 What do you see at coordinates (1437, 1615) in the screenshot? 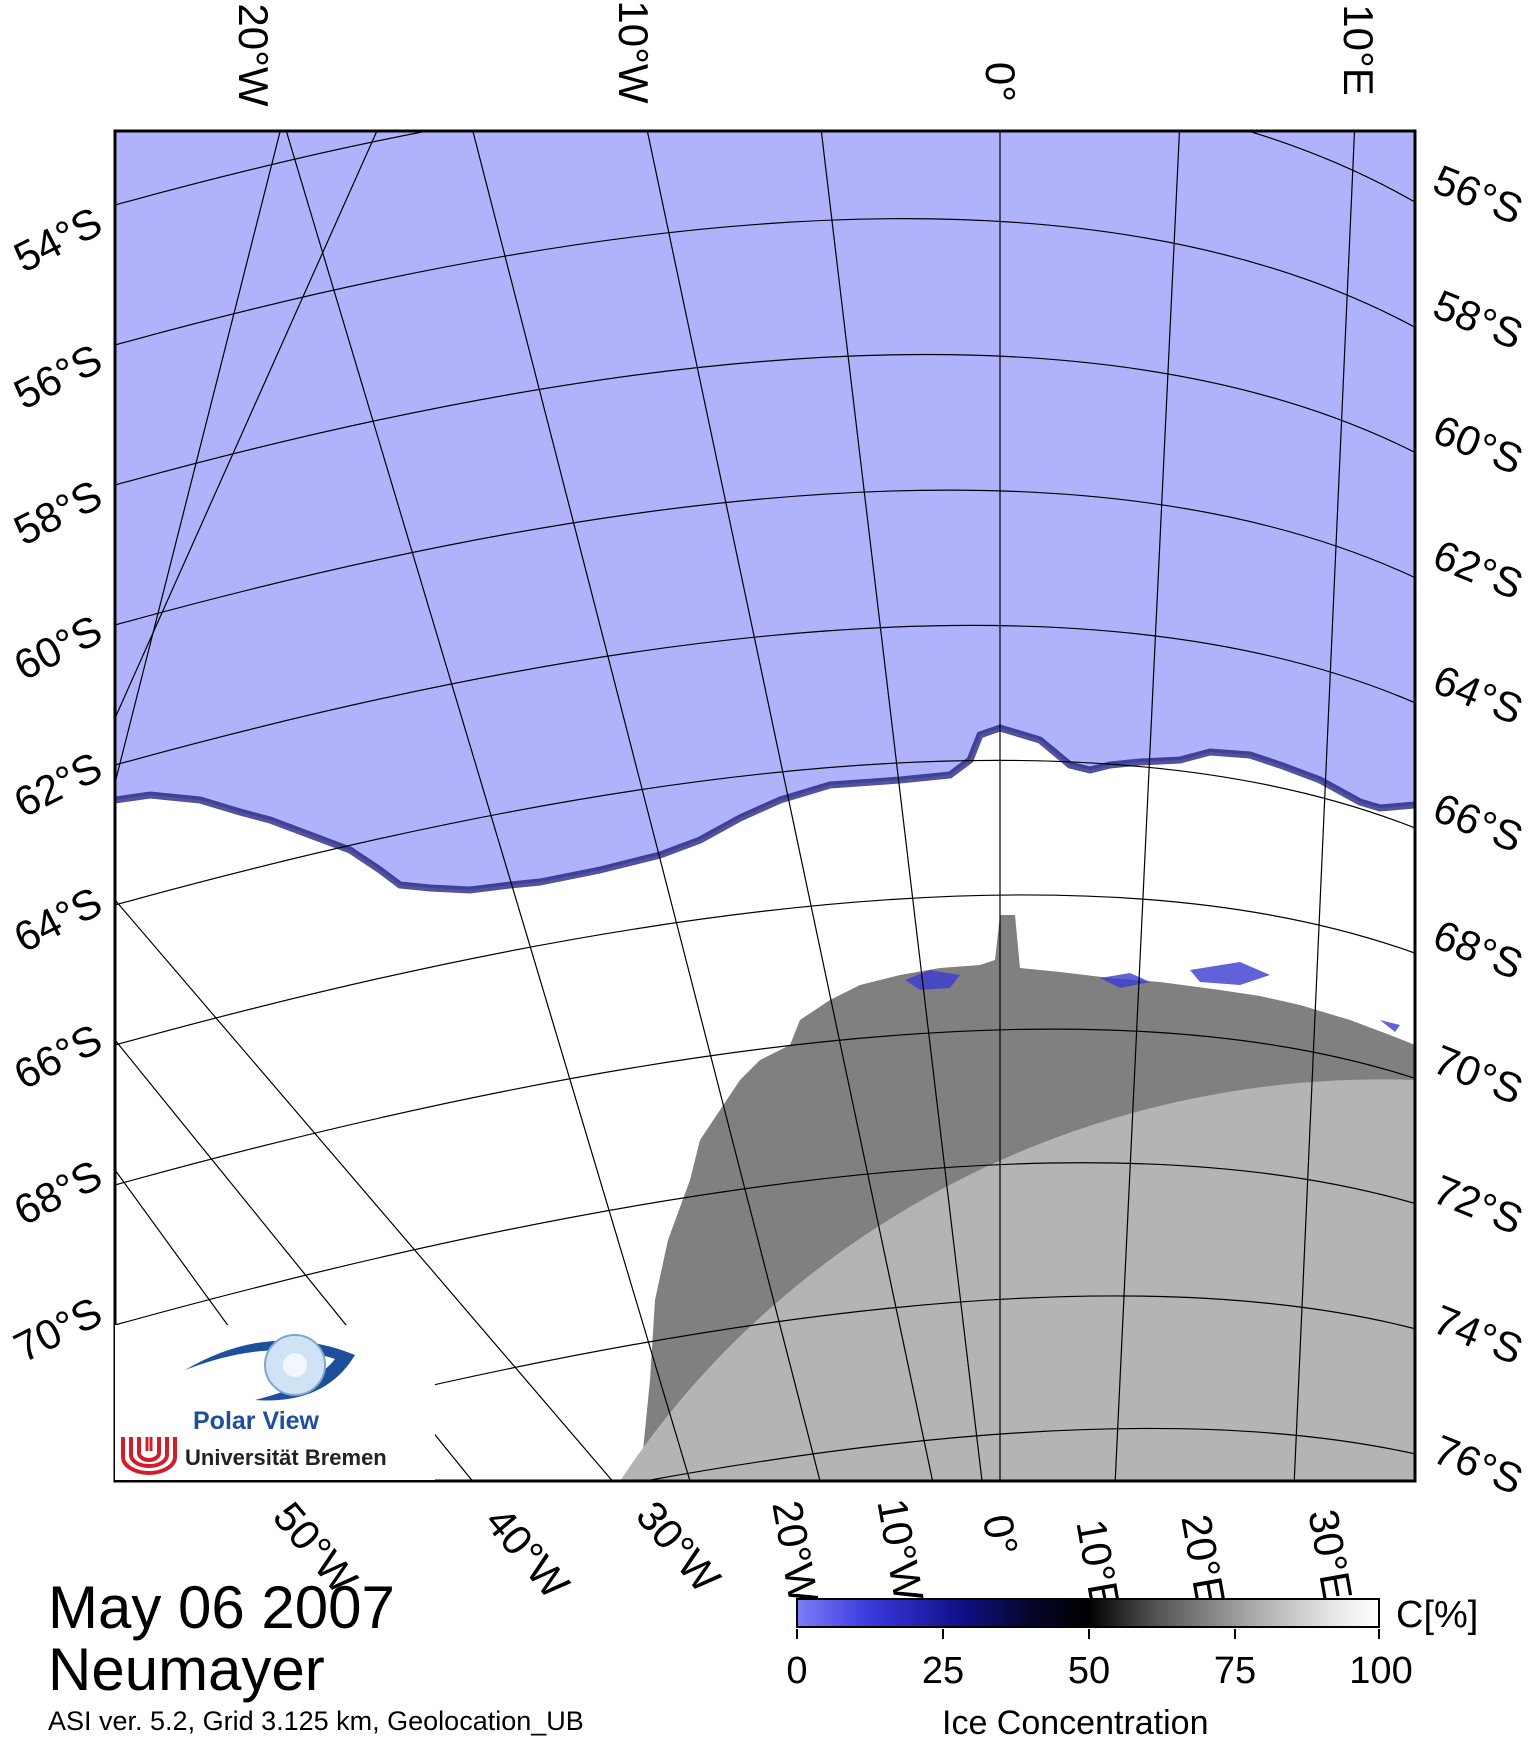
I see `colorbar-unit: C[%]` at bounding box center [1437, 1615].